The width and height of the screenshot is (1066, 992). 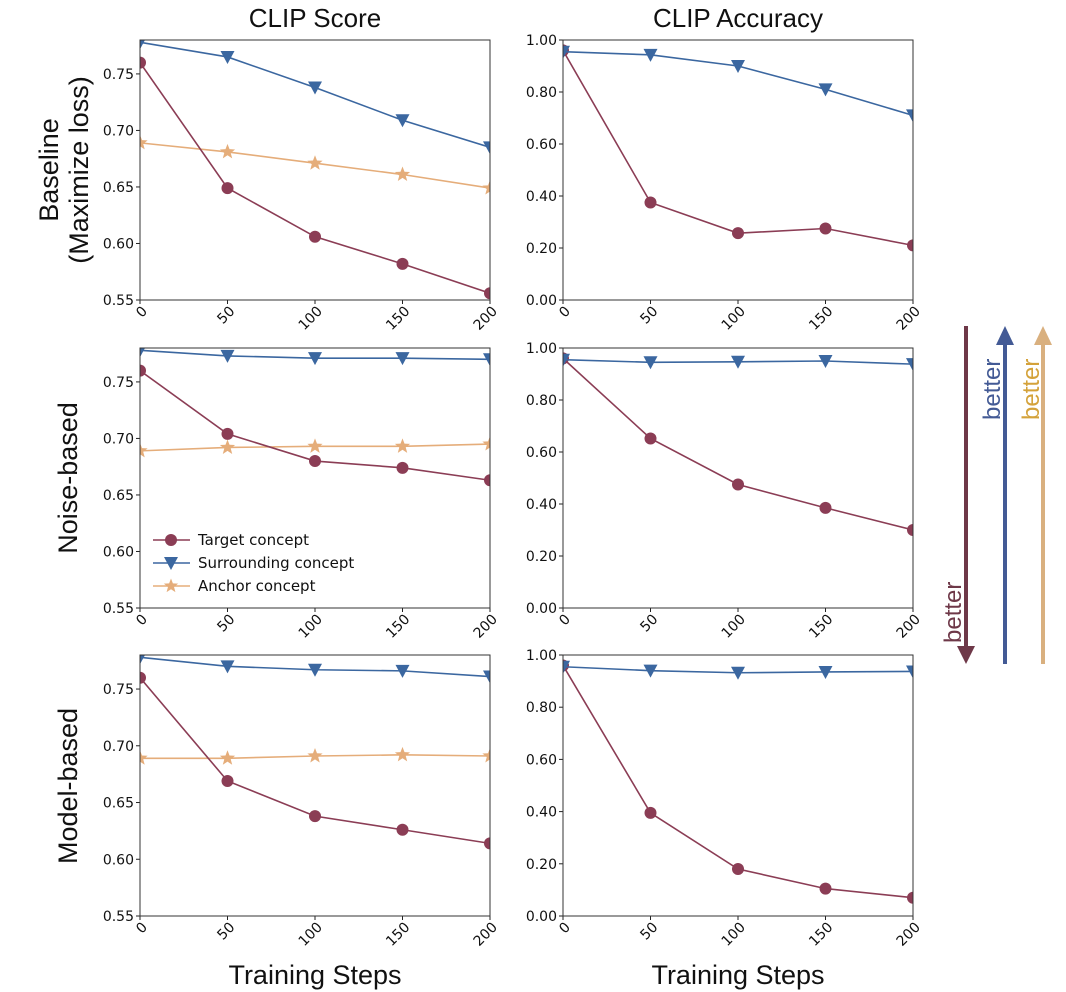 I want to click on legend-entry-target: Target concept, so click(x=231, y=540).